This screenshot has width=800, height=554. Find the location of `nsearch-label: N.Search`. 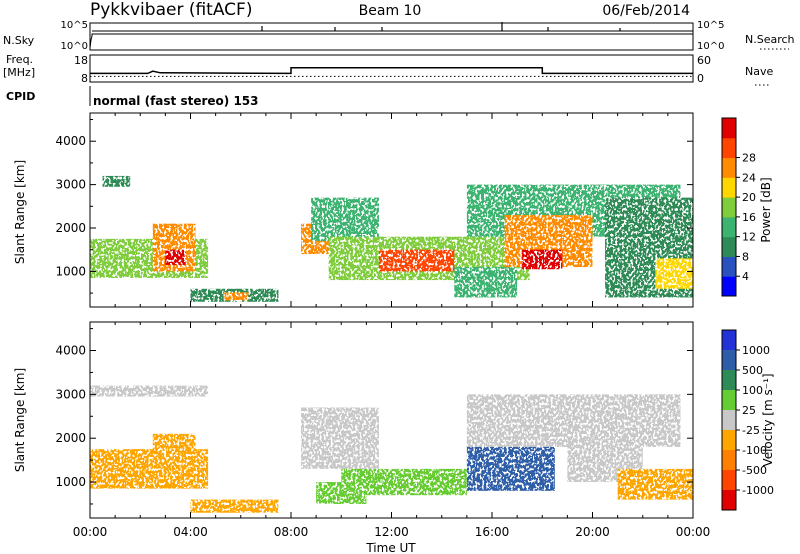

nsearch-label: N.Search is located at coordinates (770, 39).